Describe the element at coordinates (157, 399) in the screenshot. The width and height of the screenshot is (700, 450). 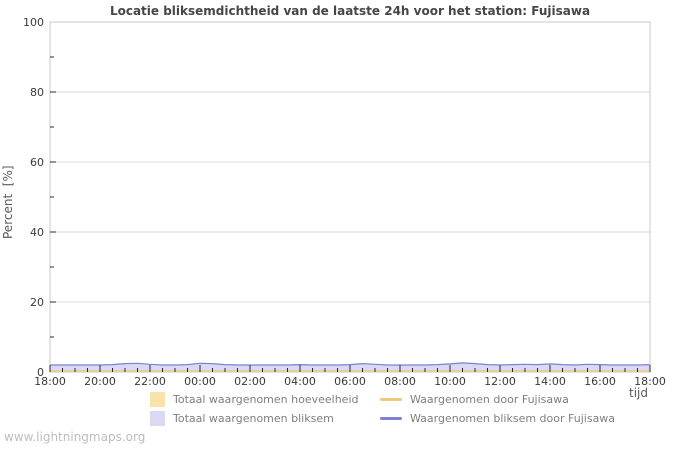
I see `area-swatch-hoeveelheid-icon` at that location.